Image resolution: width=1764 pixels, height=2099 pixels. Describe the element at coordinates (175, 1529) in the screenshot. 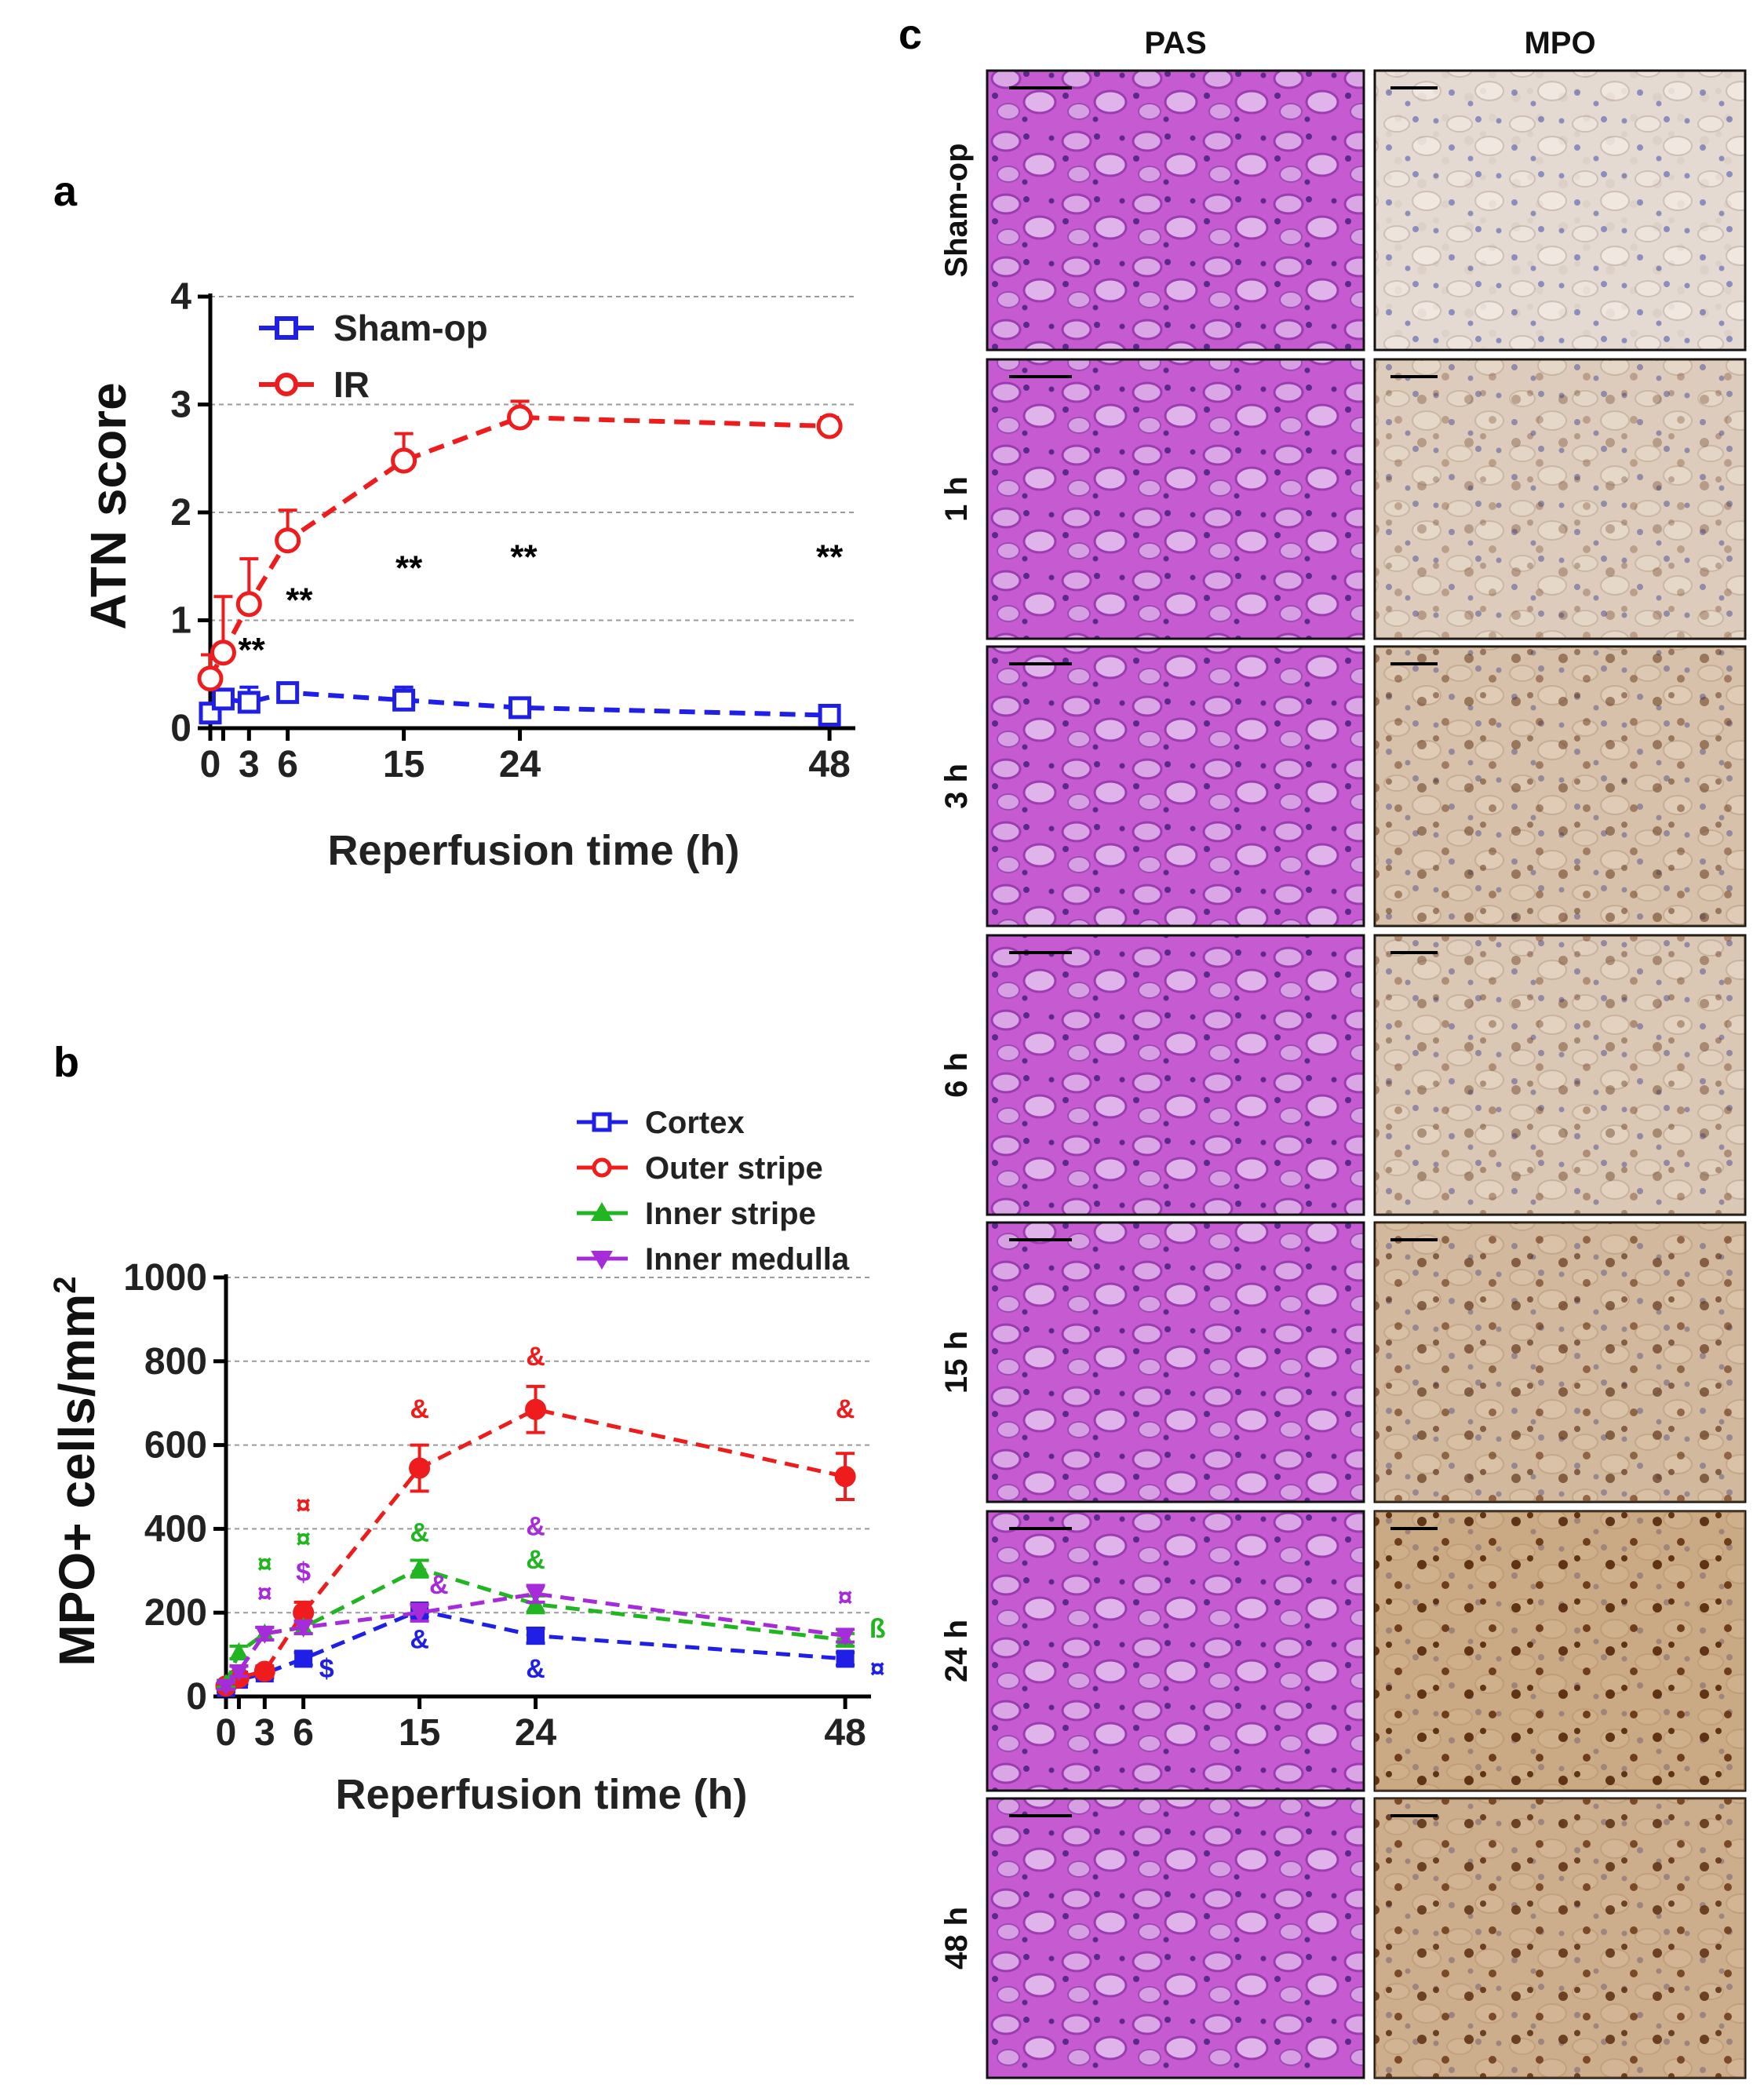

I see `y-tick-label: 400` at that location.